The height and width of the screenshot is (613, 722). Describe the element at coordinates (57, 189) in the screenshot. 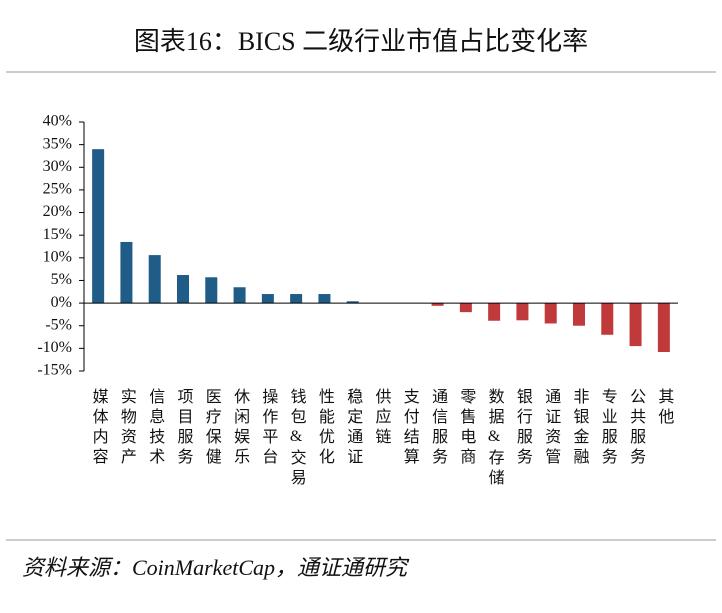

I see `y-tick-label: 25%` at that location.